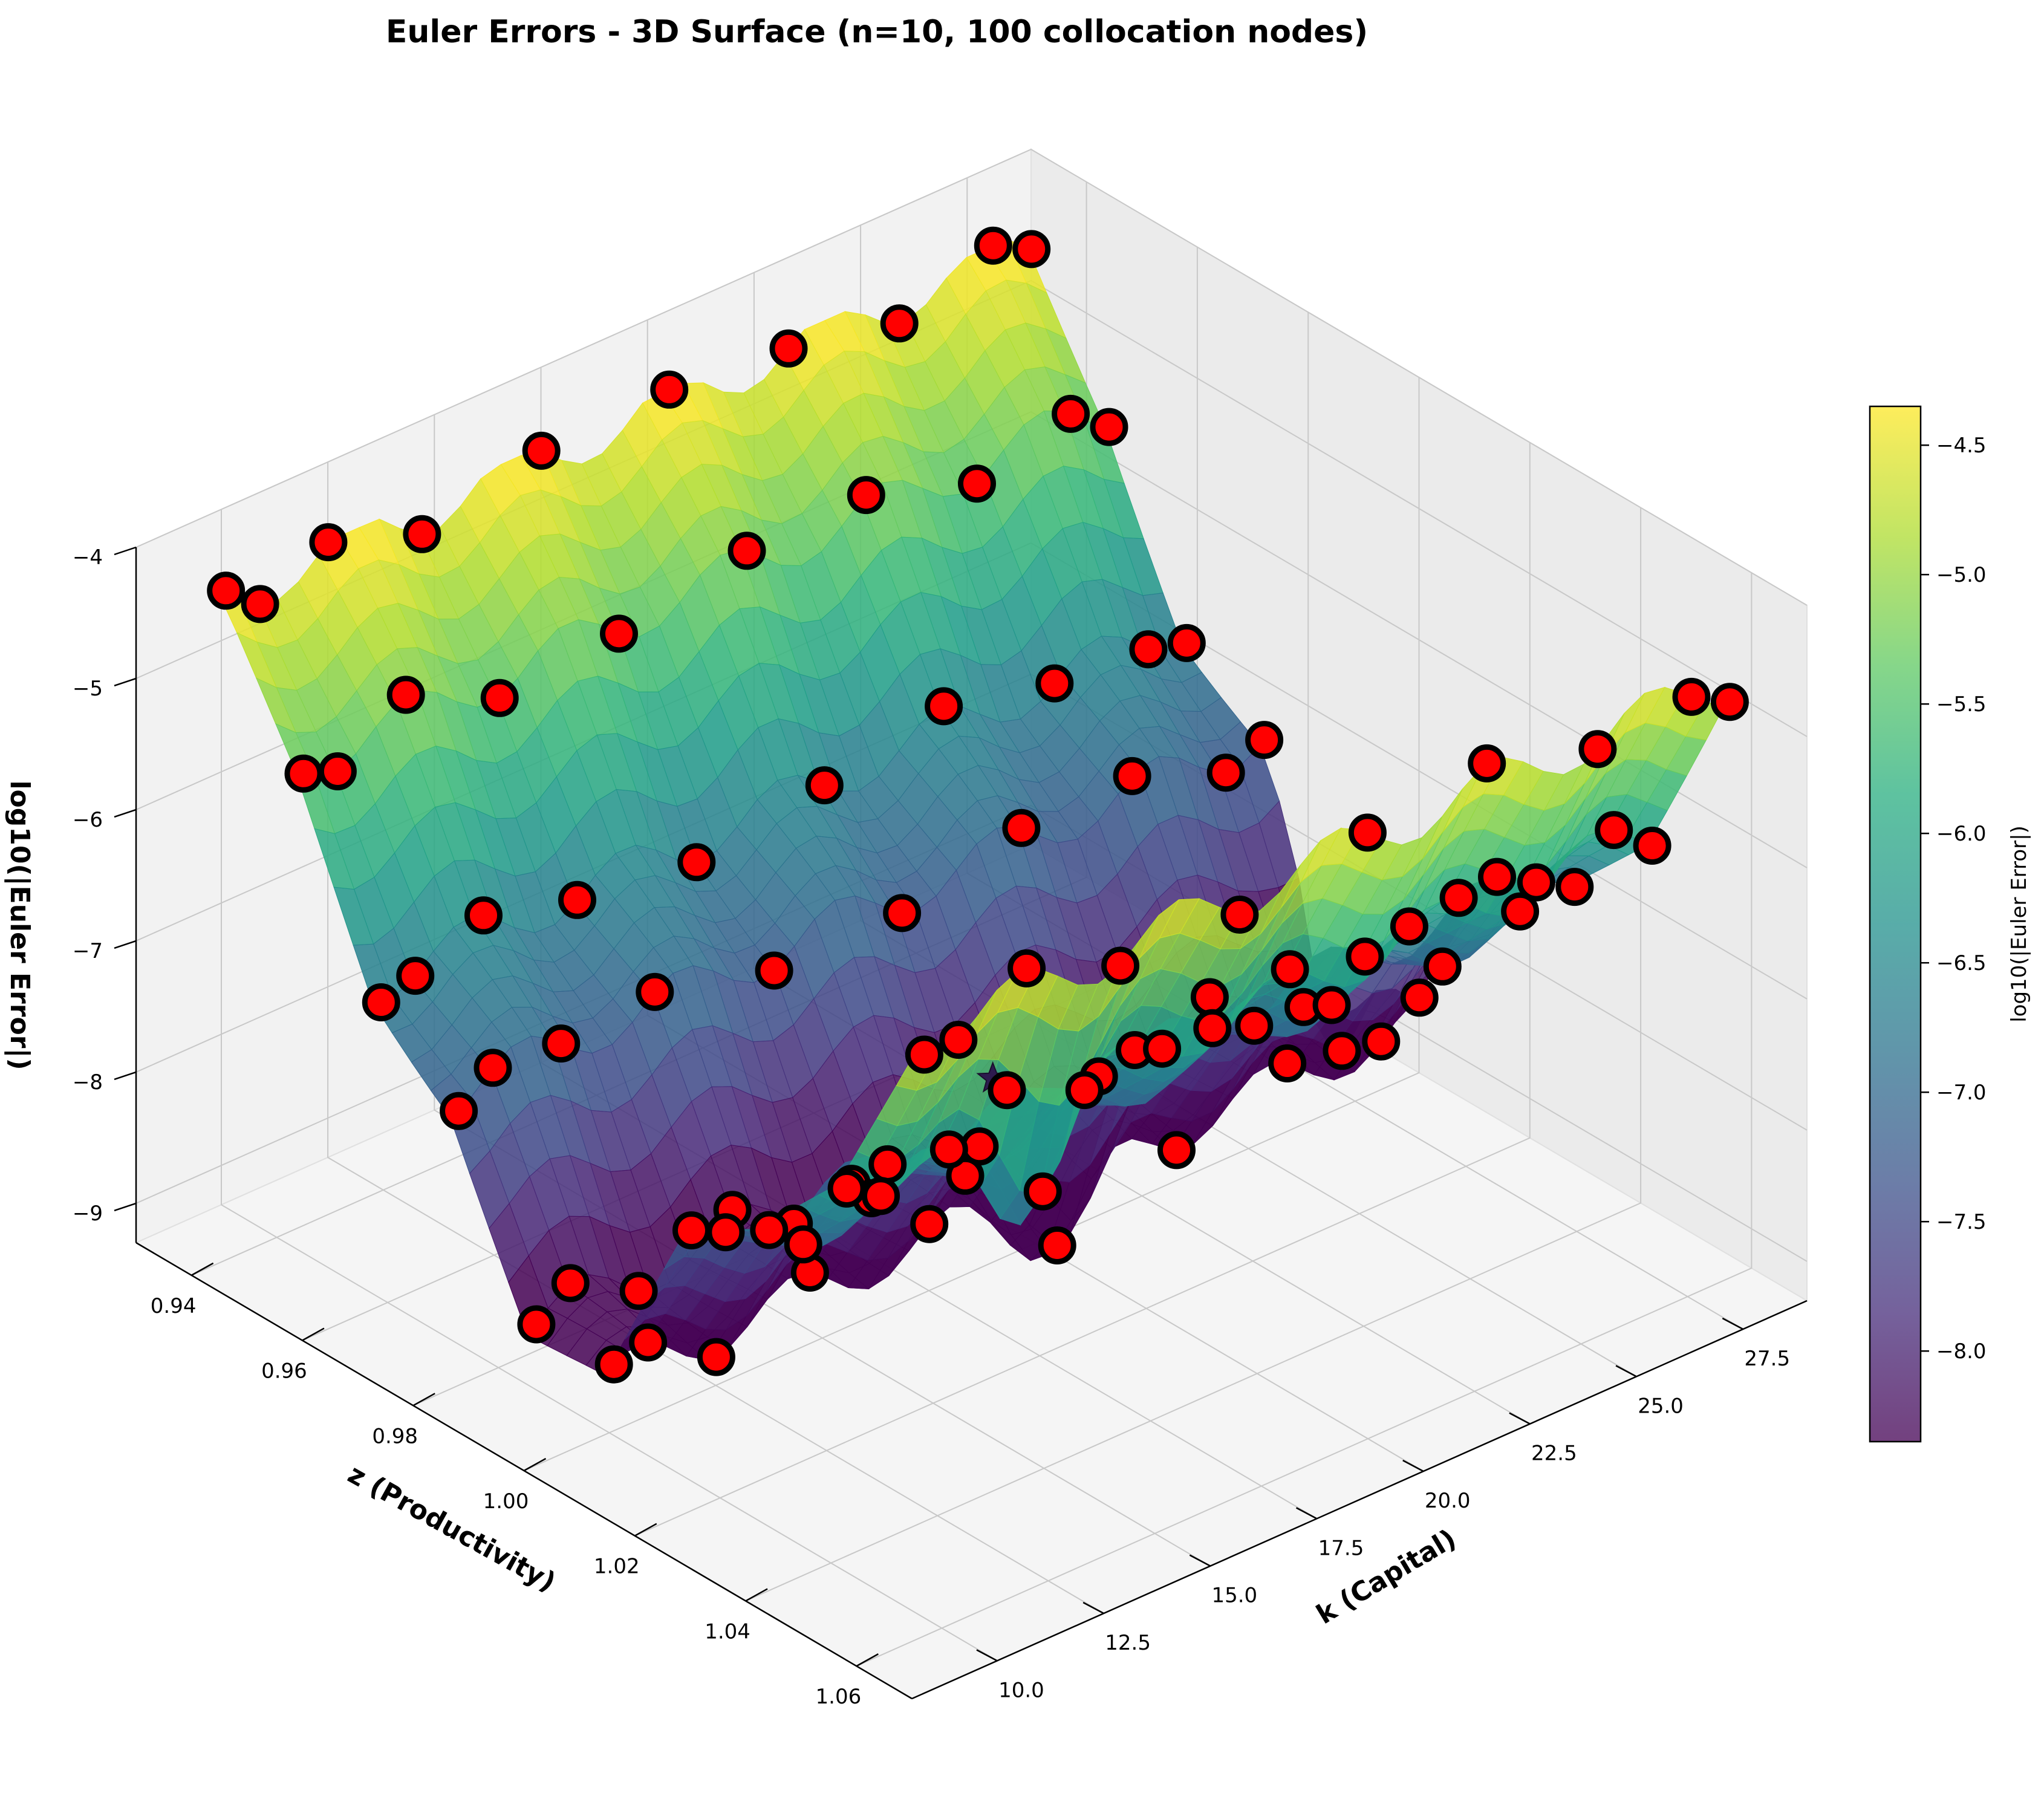 The width and height of the screenshot is (2044, 1796). Describe the element at coordinates (174, 1306) in the screenshot. I see `y-tick-label: 0.94` at that location.